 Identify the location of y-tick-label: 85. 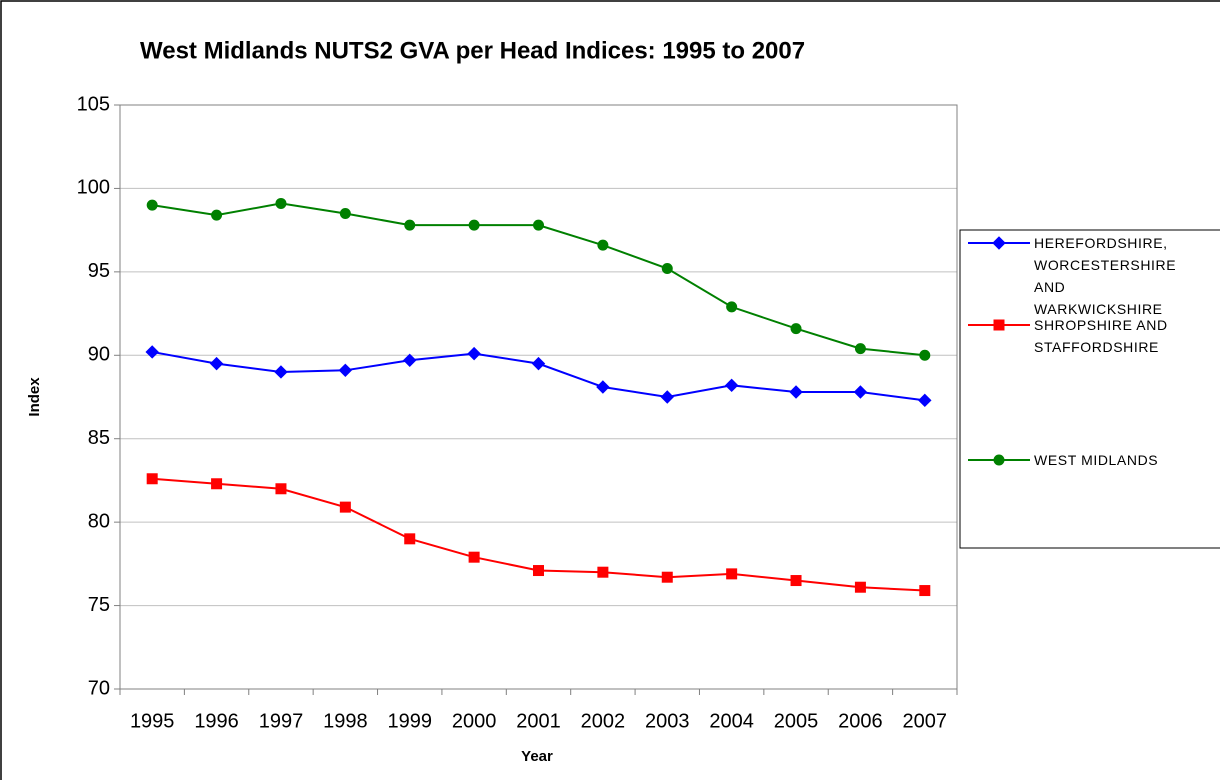
(99, 438).